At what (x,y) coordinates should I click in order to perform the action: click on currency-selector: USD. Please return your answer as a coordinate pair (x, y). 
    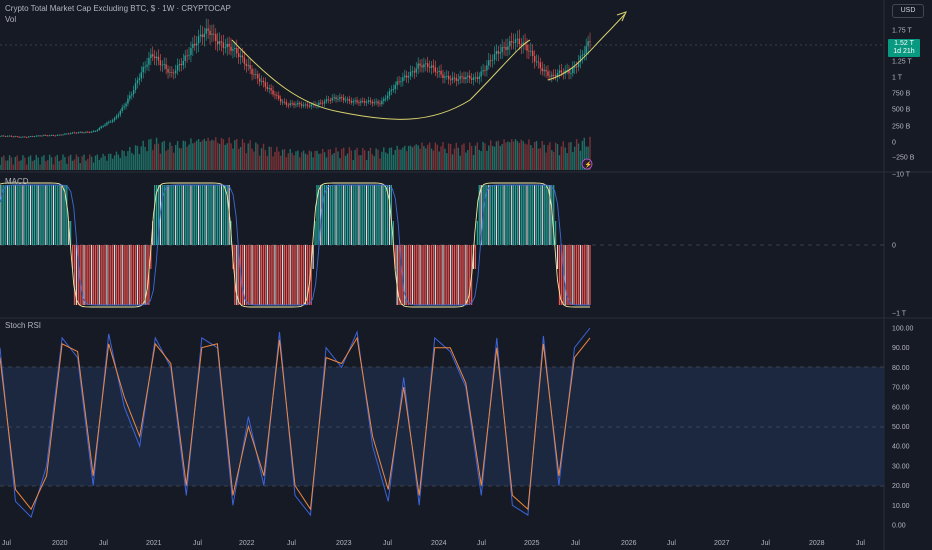
    Looking at the image, I should click on (908, 11).